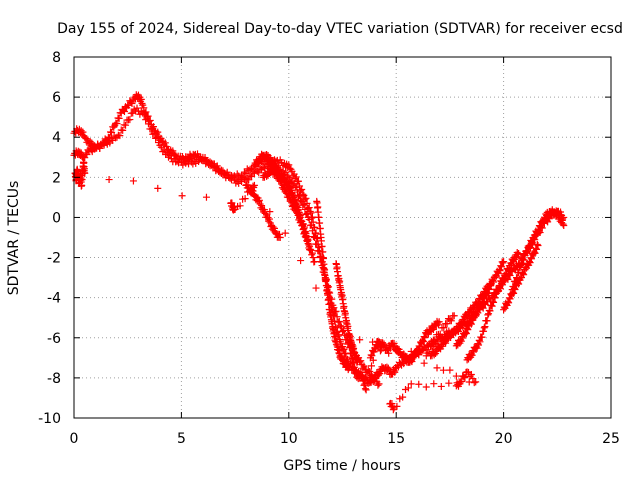  Describe the element at coordinates (504, 439) in the screenshot. I see `x-tick-label: 20` at that location.